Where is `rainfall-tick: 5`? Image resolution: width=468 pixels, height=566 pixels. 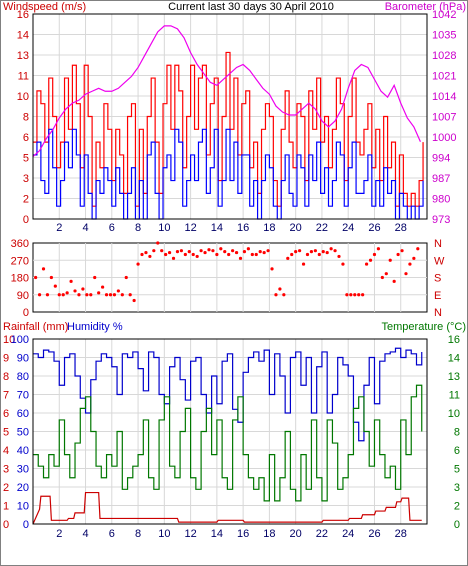 rainfall-tick: 5 is located at coordinates (6, 433).